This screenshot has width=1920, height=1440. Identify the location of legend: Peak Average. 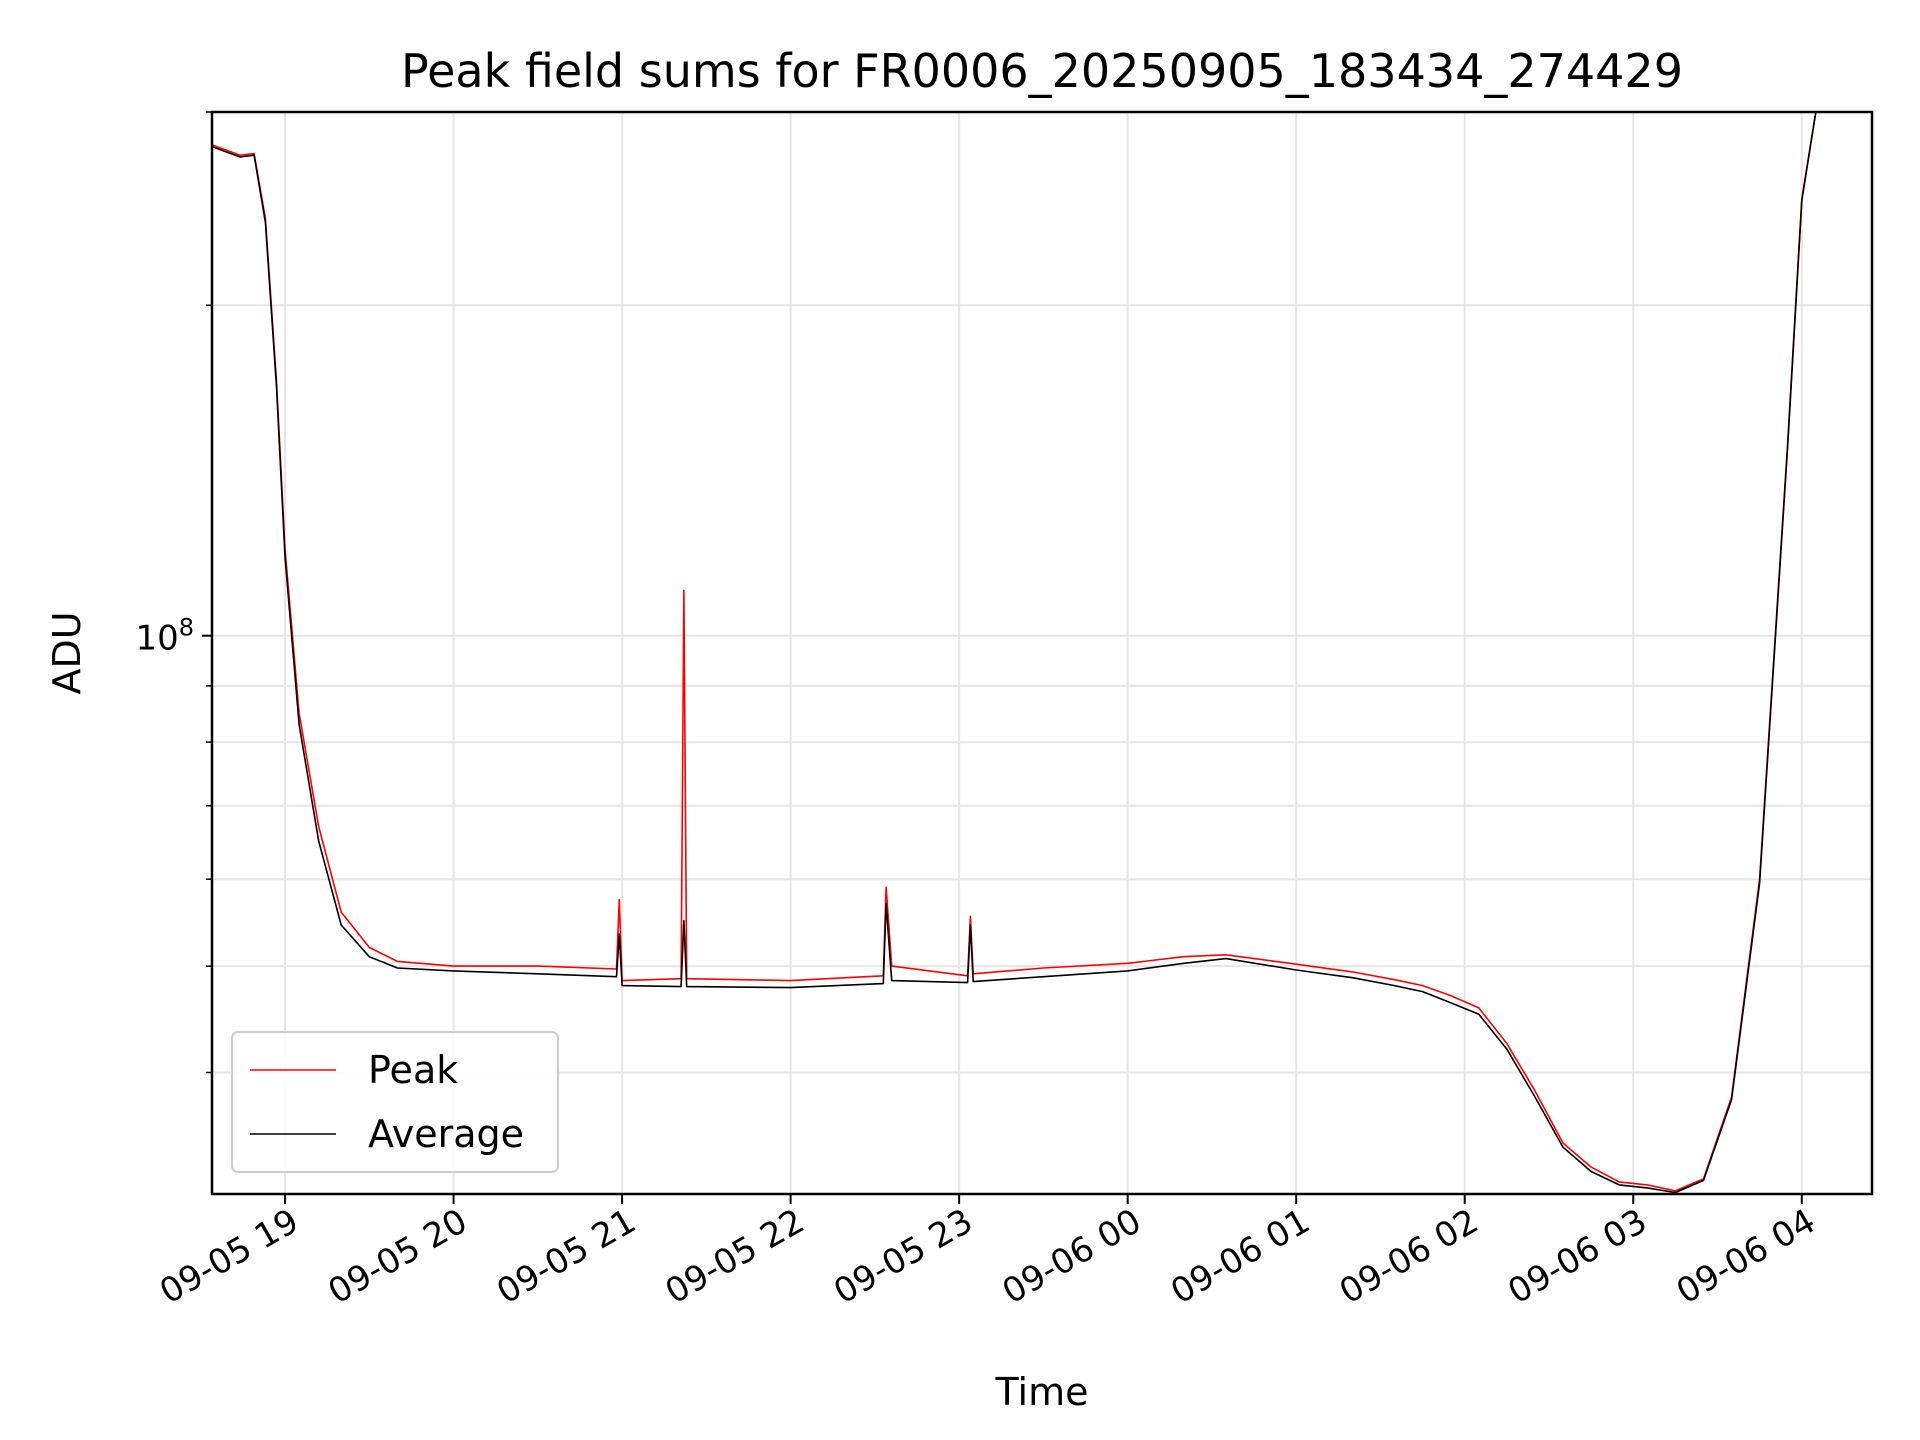
(395, 1102).